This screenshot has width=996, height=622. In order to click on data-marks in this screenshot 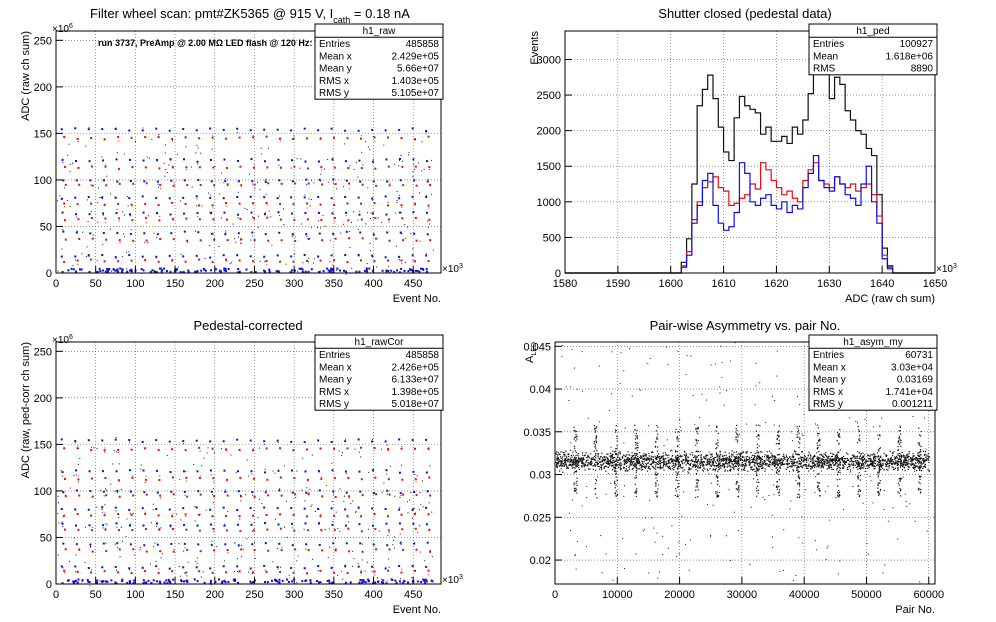, I will do `click(245, 512)`.